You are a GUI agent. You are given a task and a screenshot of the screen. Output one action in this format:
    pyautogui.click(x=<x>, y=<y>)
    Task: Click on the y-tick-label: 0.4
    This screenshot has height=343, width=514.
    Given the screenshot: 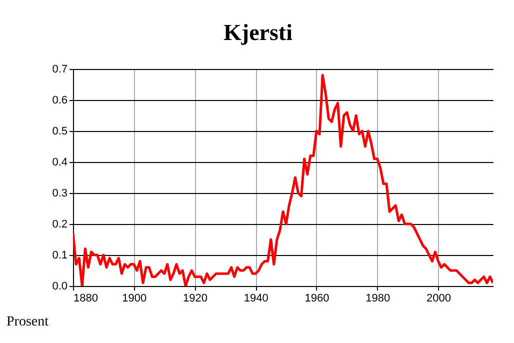 What is the action you would take?
    pyautogui.click(x=60, y=162)
    